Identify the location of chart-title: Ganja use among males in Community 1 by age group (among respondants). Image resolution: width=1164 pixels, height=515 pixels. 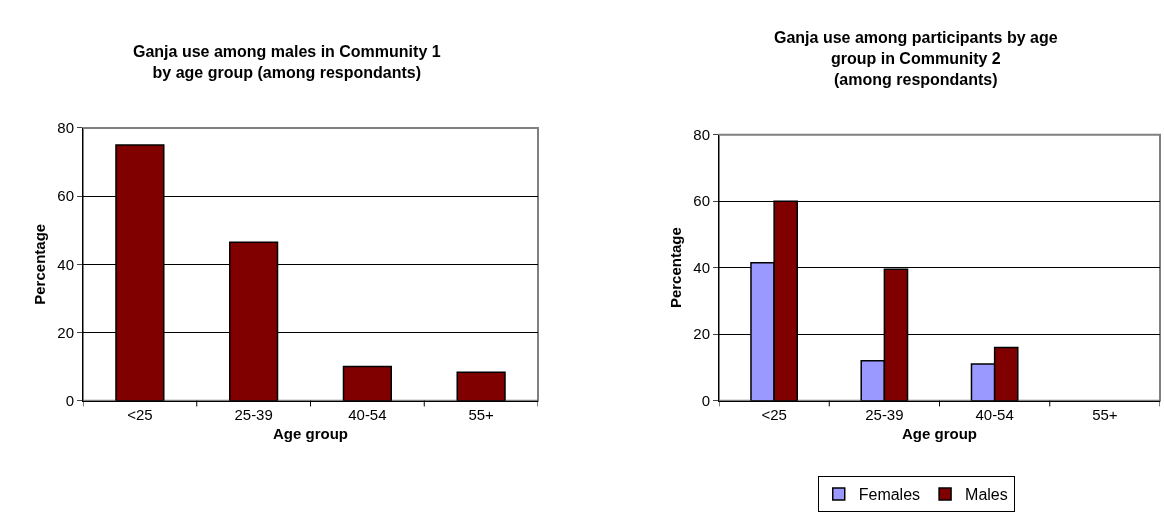
(287, 62).